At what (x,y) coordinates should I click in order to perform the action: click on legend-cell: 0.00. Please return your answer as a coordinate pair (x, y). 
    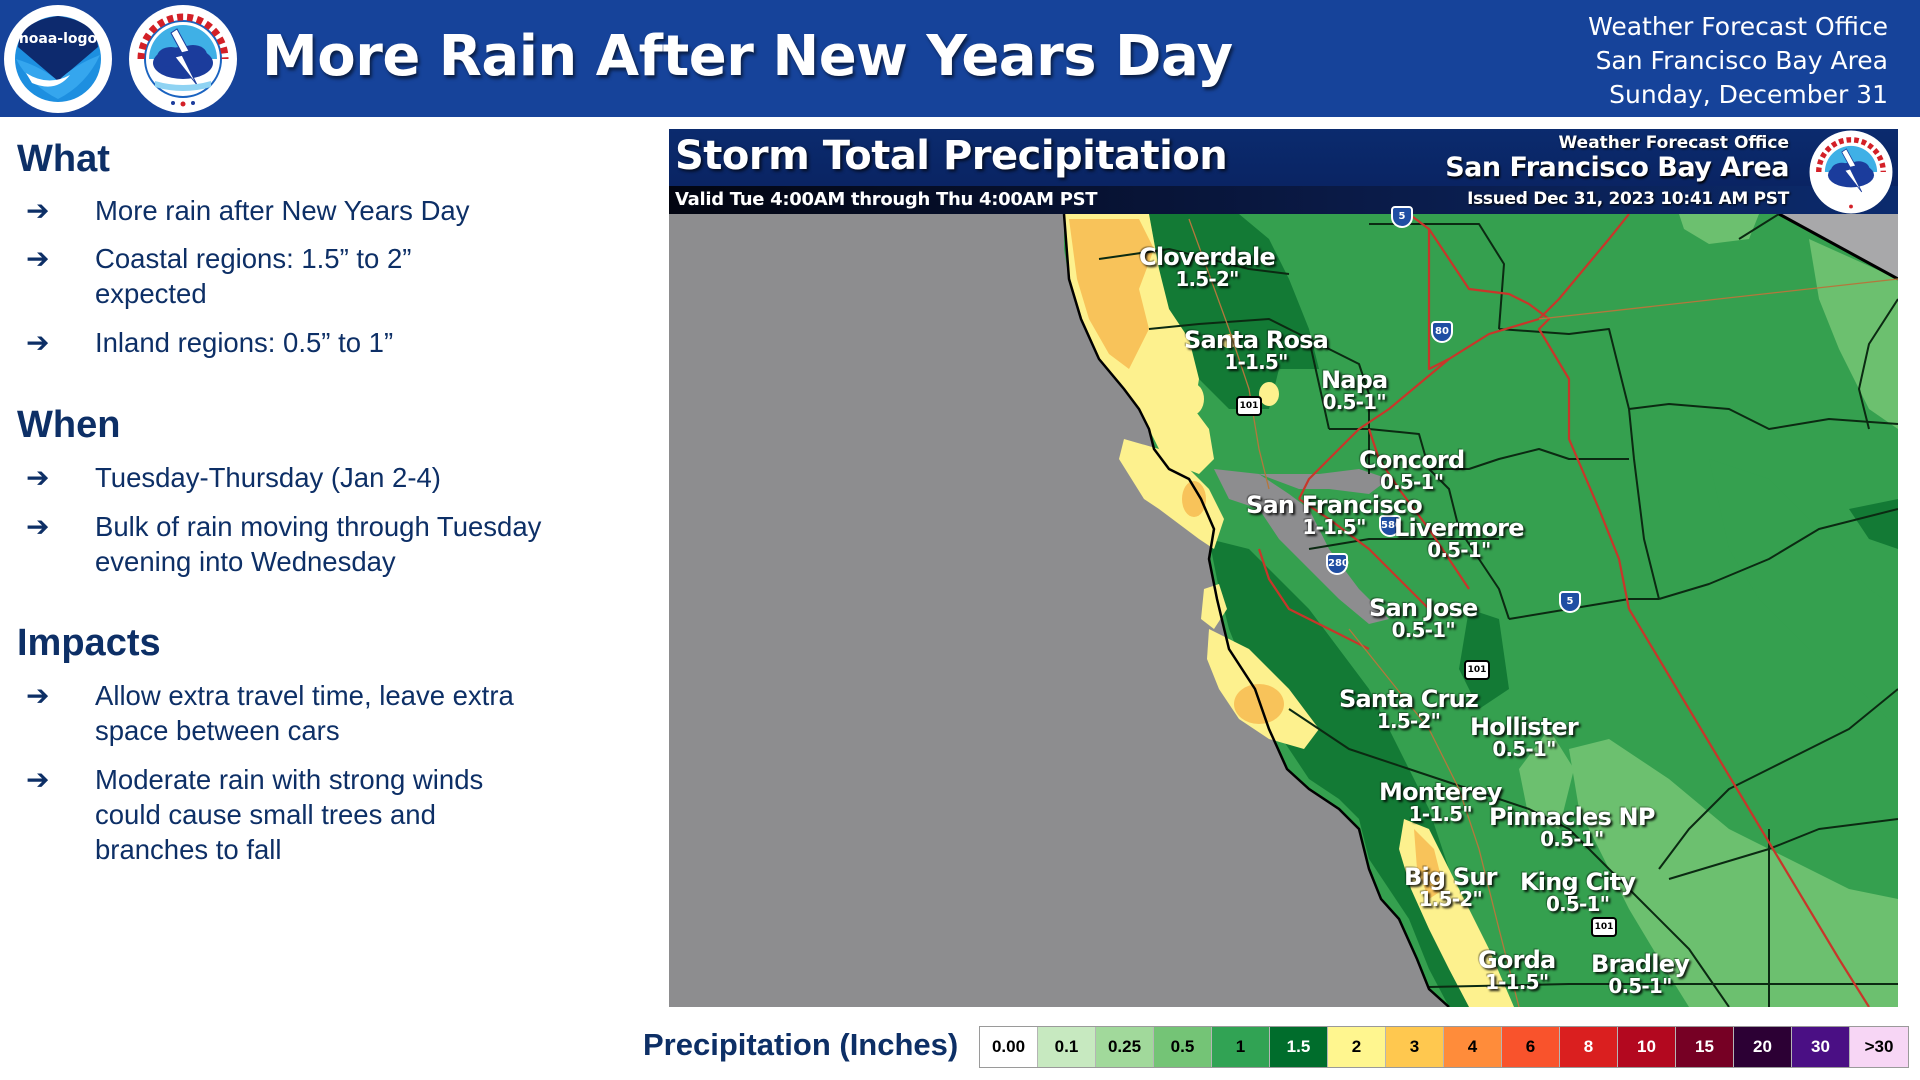
    Looking at the image, I should click on (1009, 1047).